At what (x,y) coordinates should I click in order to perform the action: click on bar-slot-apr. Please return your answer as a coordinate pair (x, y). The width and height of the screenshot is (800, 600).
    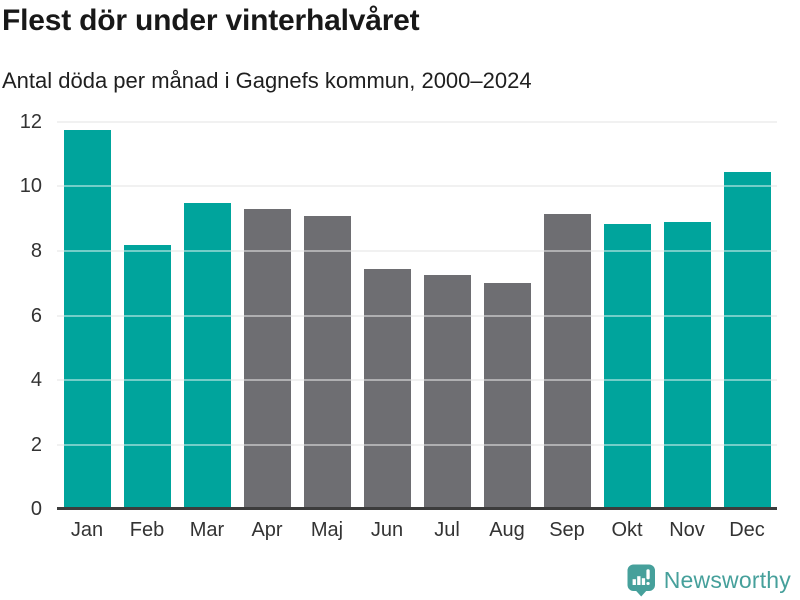
    Looking at the image, I should click on (267, 315).